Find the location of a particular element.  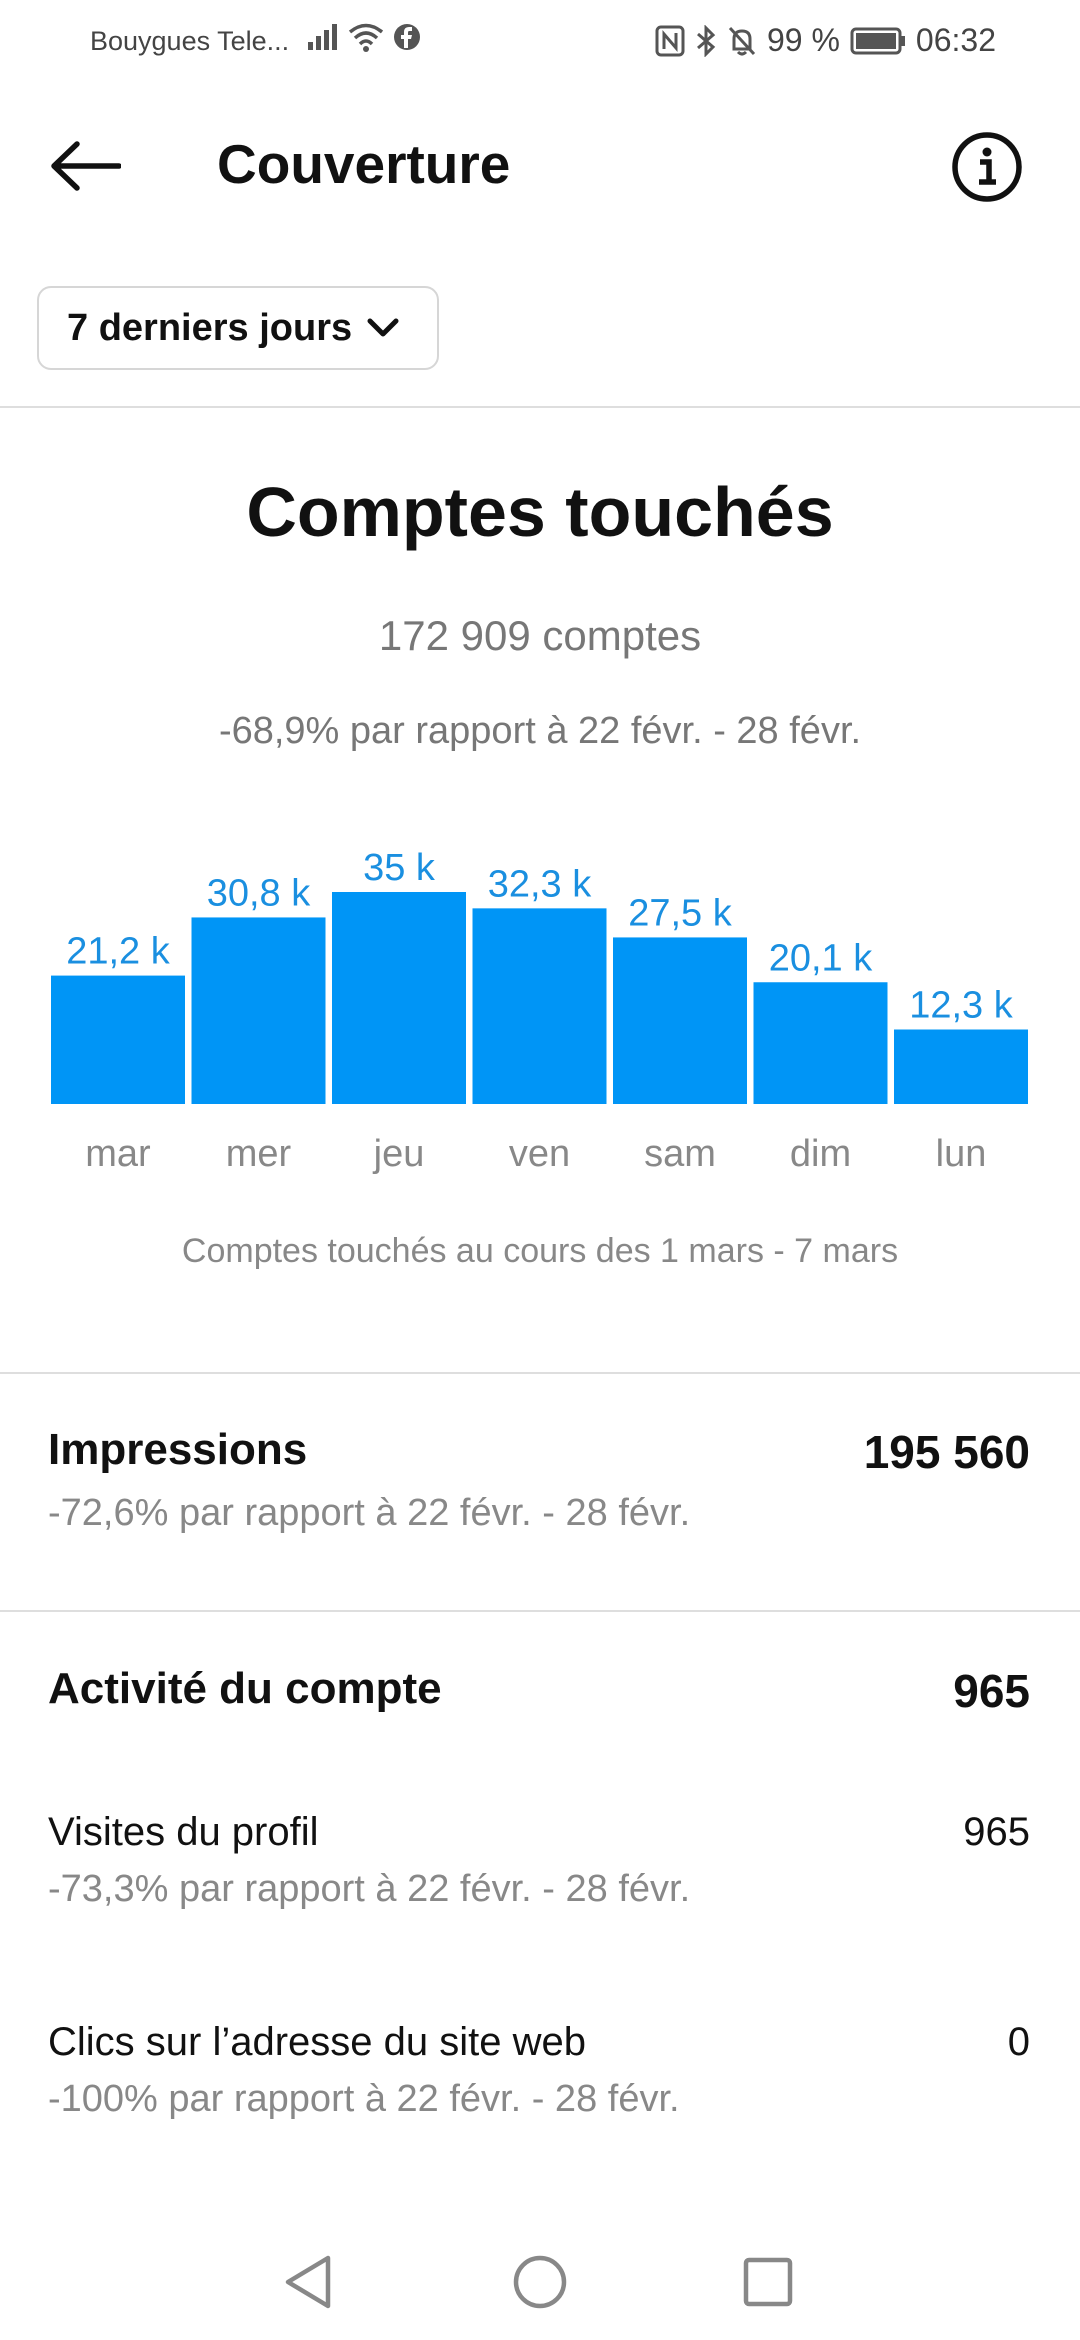

info-button is located at coordinates (987, 167).